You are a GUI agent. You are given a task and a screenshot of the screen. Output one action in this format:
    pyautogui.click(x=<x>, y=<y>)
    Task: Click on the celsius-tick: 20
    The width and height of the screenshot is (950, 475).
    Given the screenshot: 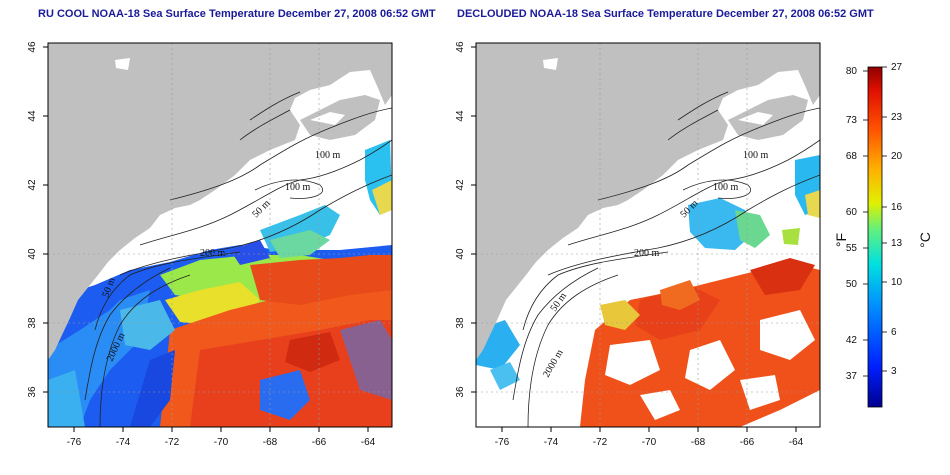 What is the action you would take?
    pyautogui.click(x=897, y=156)
    